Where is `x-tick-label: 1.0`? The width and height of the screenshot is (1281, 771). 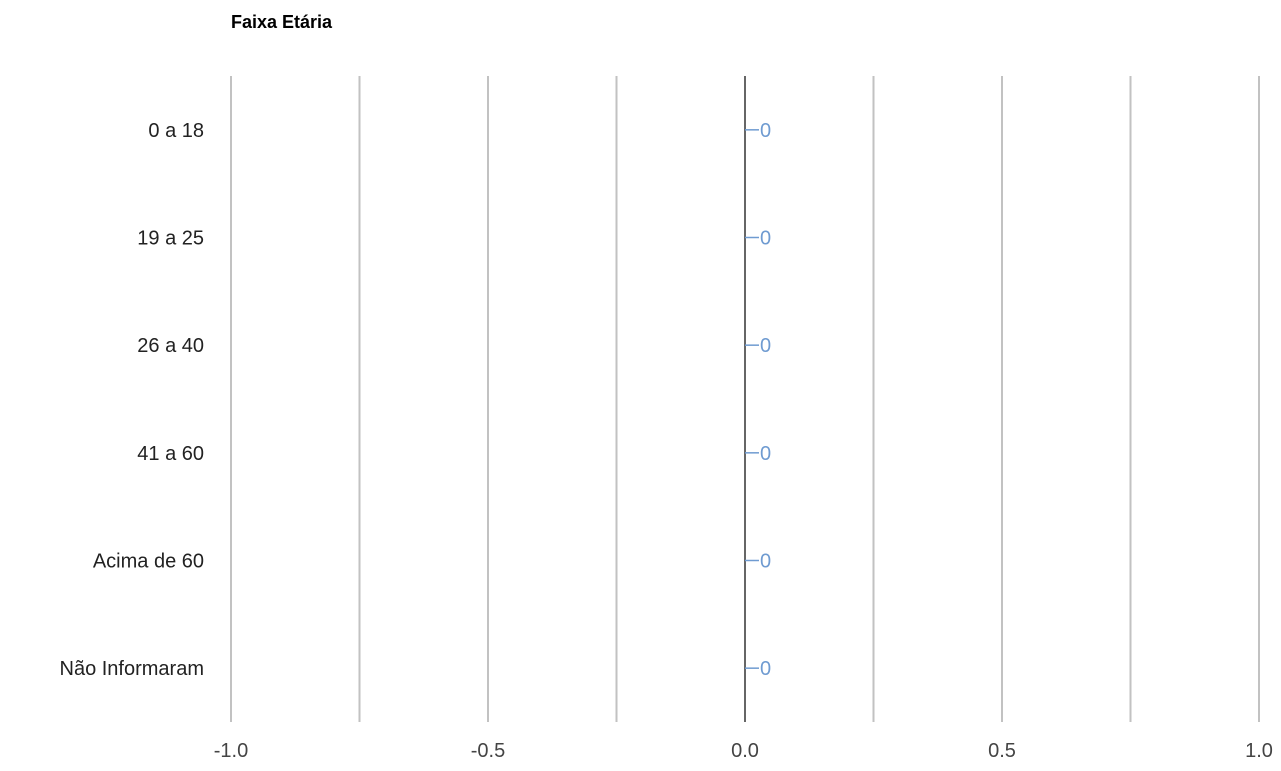
x-tick-label: 1.0 is located at coordinates (1259, 751).